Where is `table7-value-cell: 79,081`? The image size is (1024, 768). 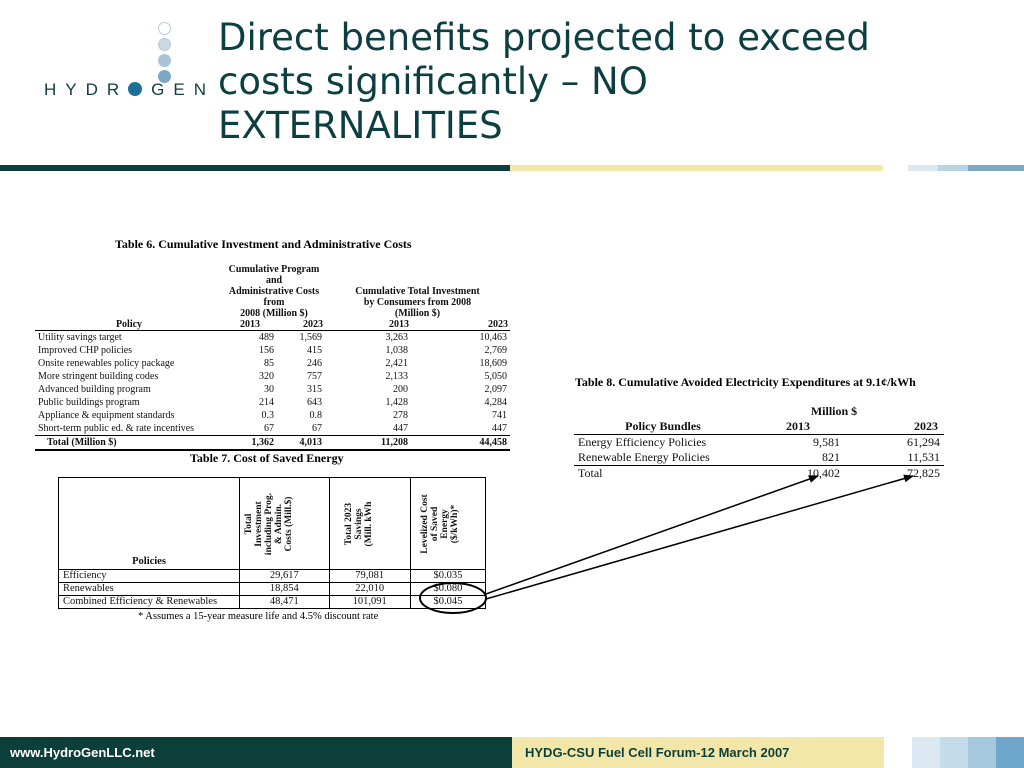 table7-value-cell: 79,081 is located at coordinates (369, 576).